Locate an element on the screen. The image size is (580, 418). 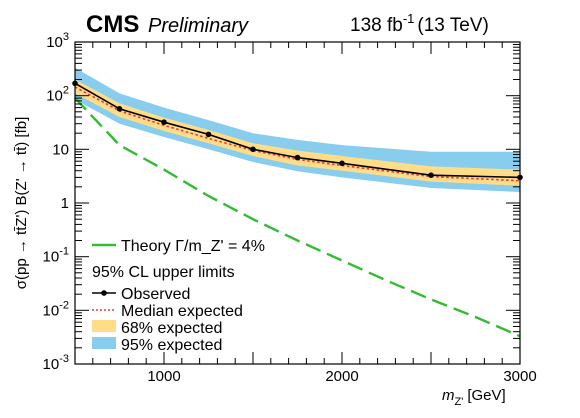
y-axis-label: σ(pp → tt̄Z') B(Z' → tt̄) [fb] is located at coordinates (21, 203).